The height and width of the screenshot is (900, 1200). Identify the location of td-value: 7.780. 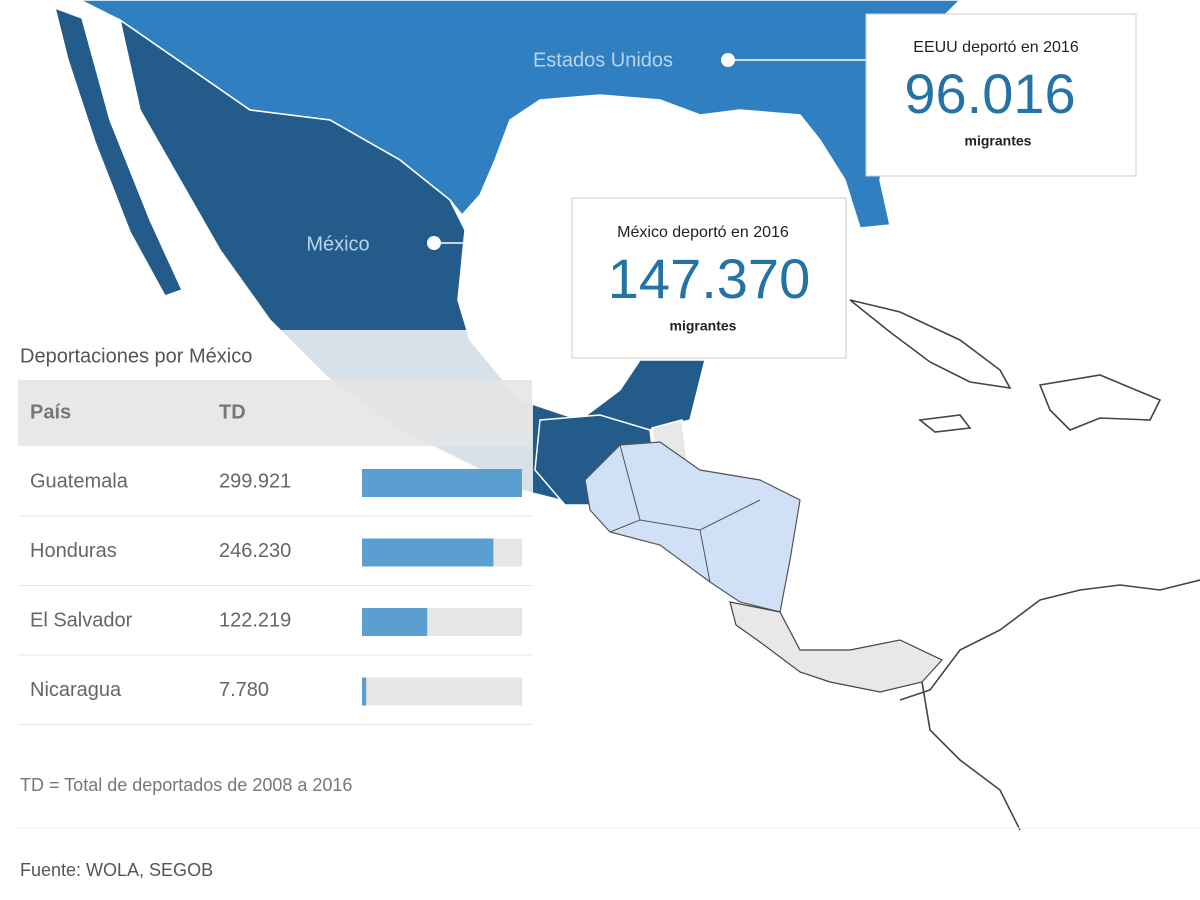
(244, 690).